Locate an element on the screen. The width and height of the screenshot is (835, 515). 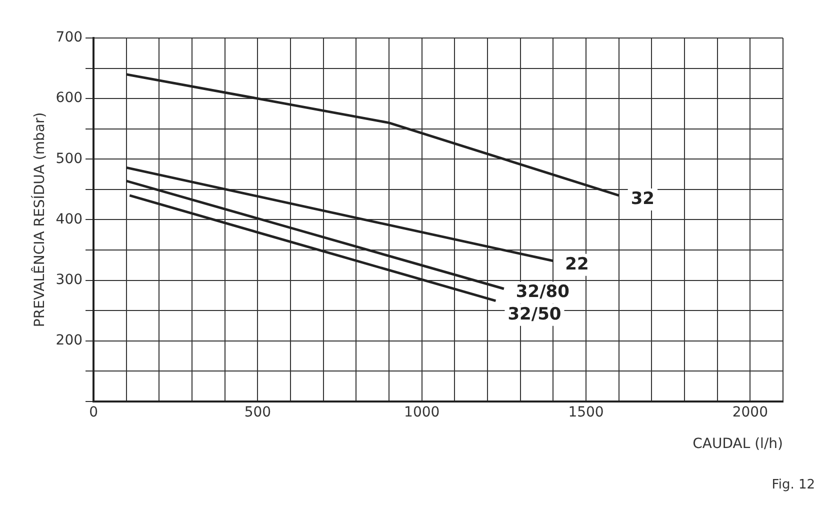
y-tick-label: 500 is located at coordinates (69, 158).